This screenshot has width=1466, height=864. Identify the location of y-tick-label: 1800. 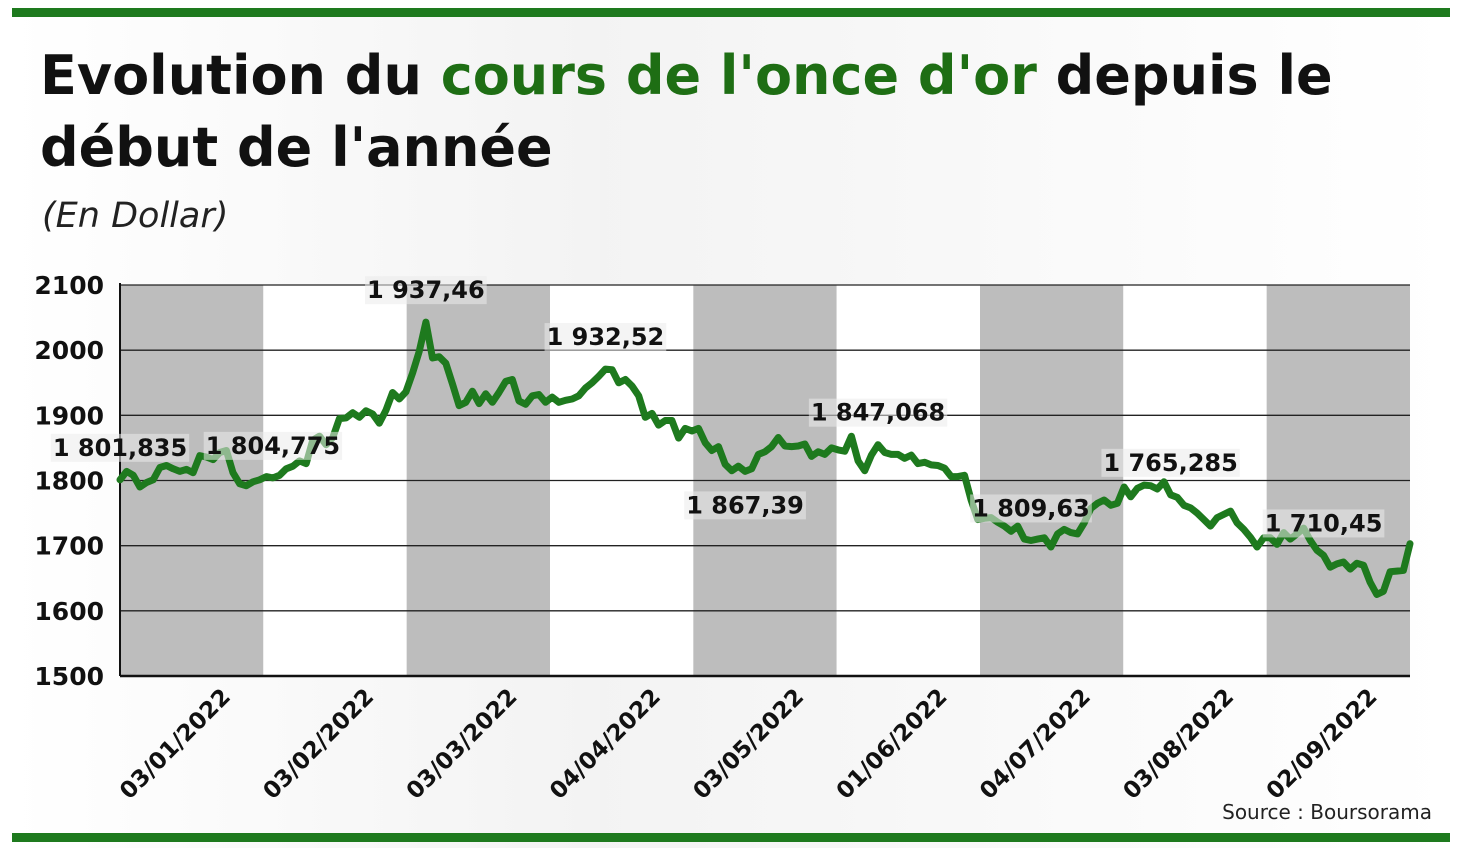
(69, 481).